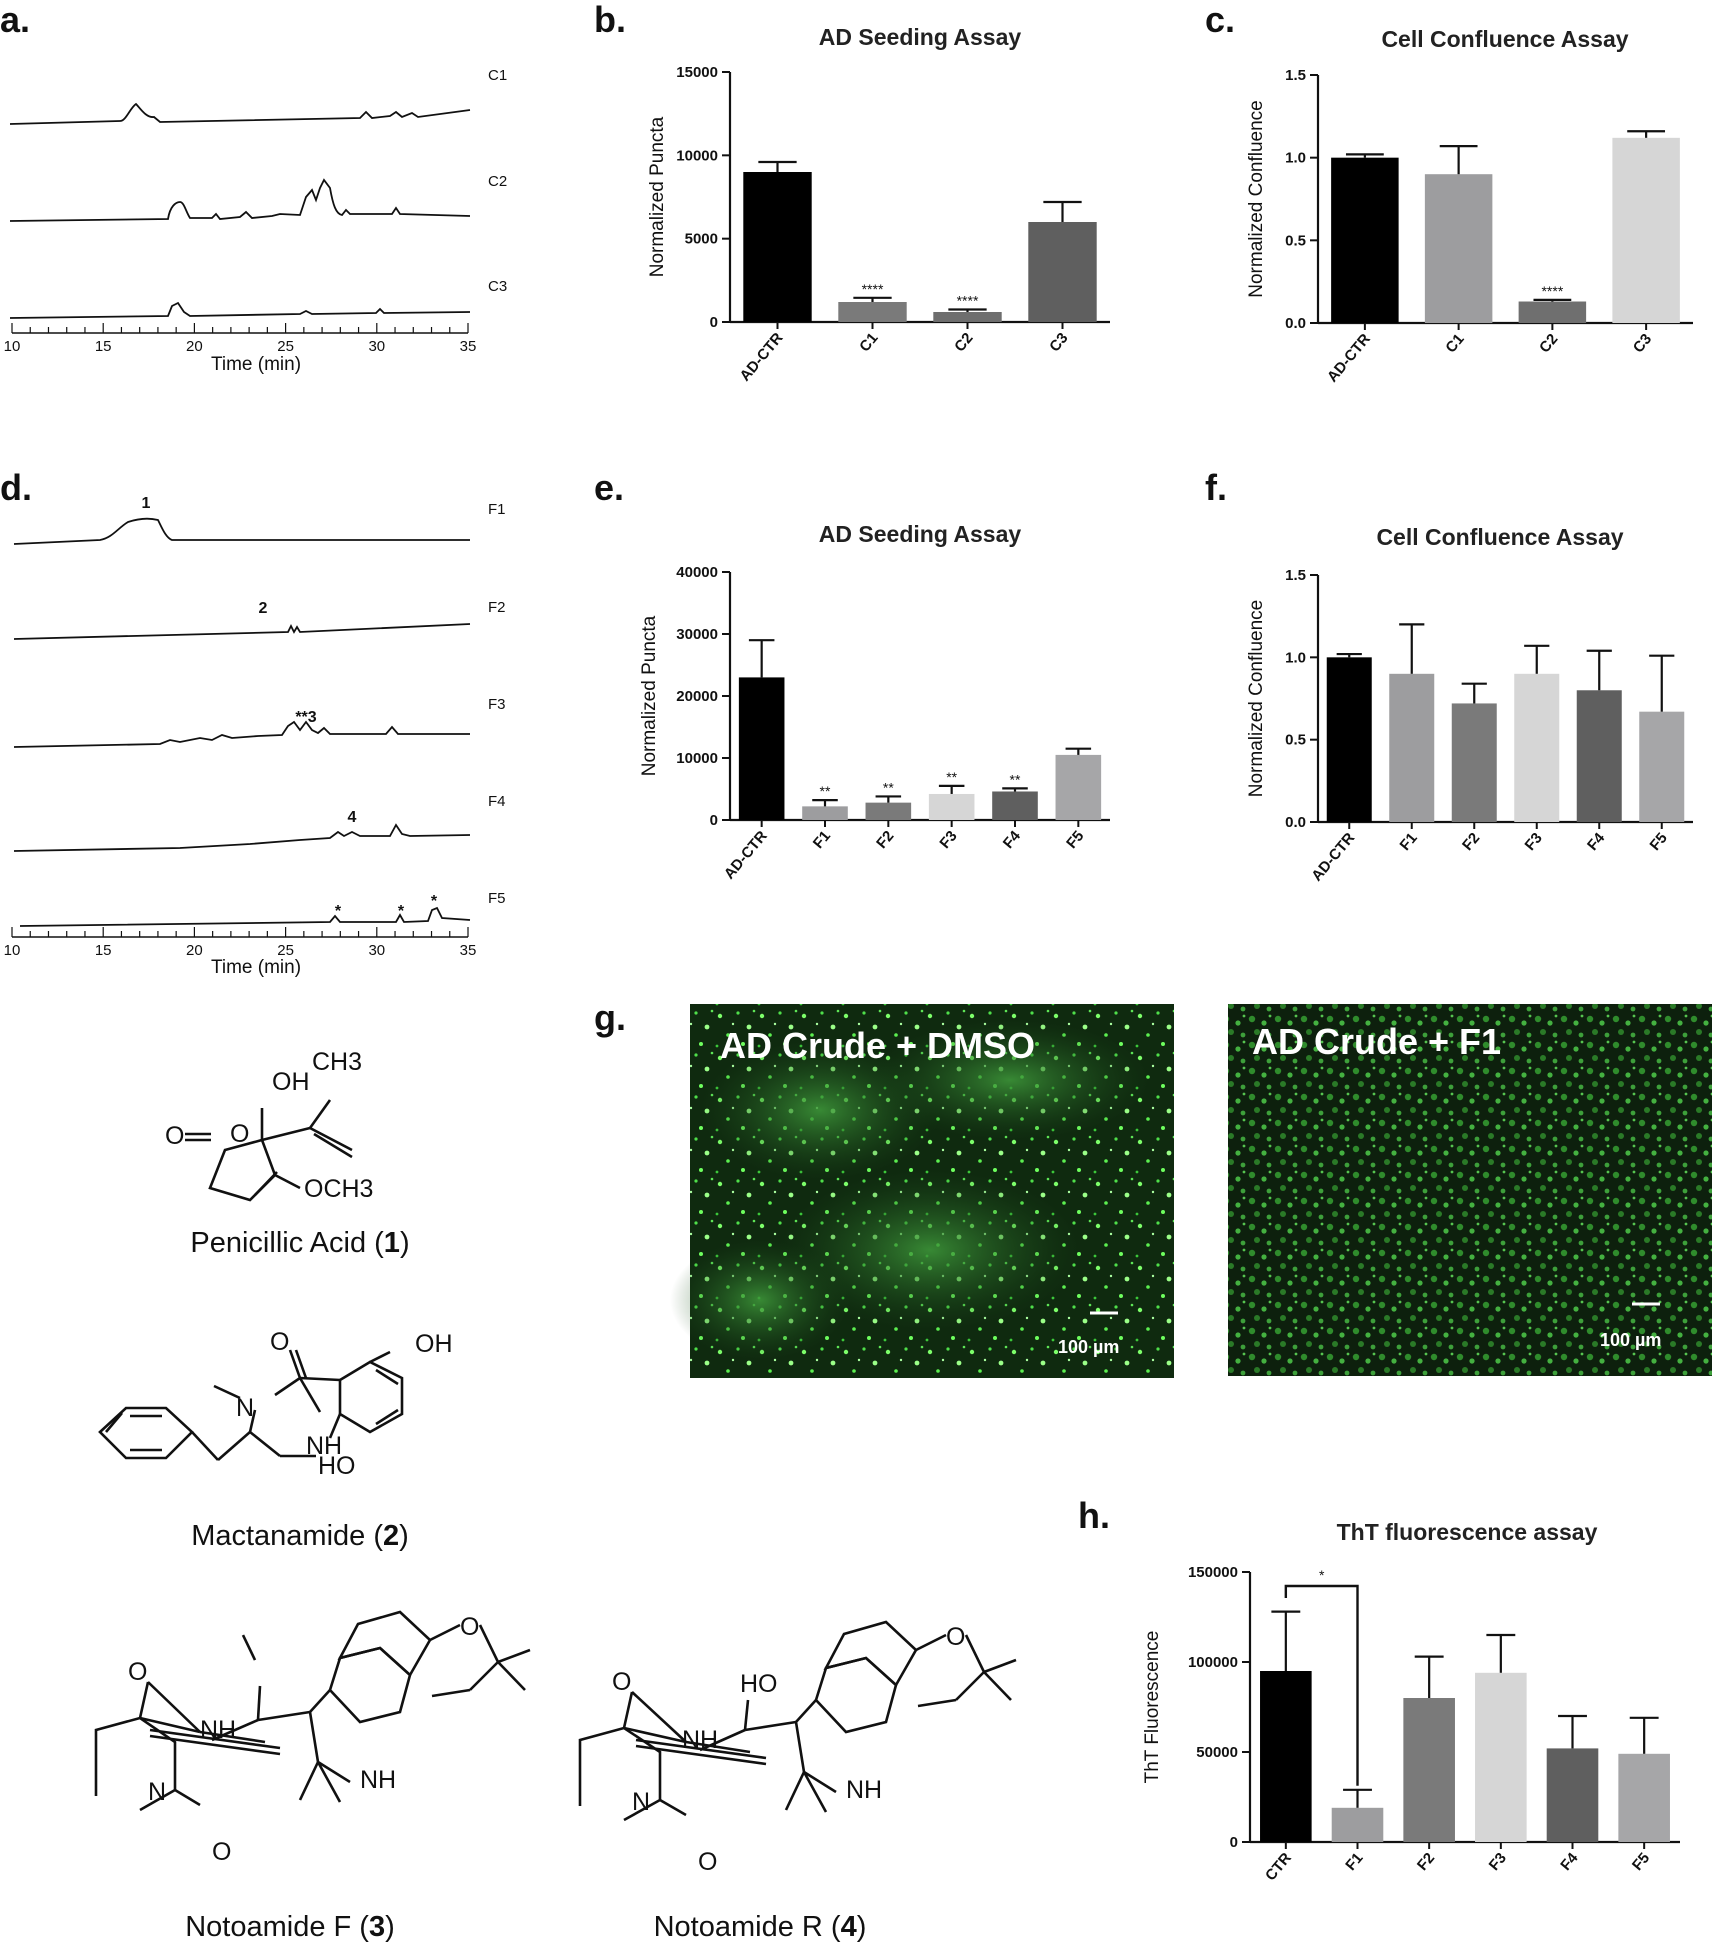  I want to click on trace-label-c3: C3, so click(497, 286).